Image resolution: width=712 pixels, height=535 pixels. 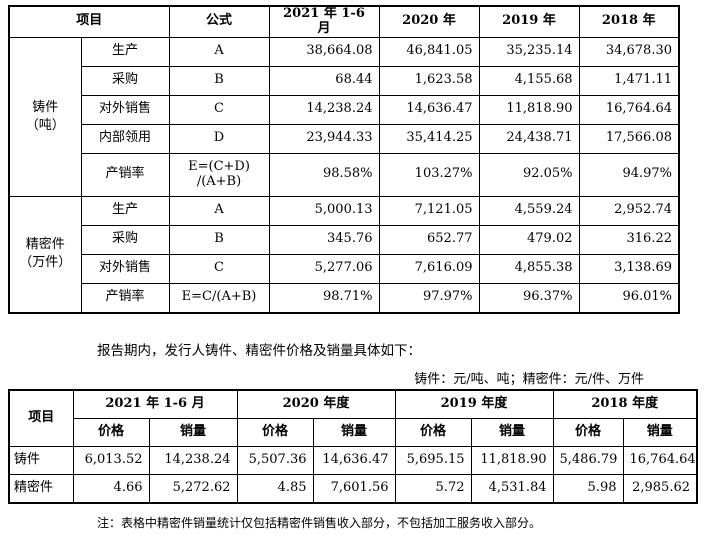 I want to click on group-label-castings: 铸件 （吨）, so click(x=45, y=116).